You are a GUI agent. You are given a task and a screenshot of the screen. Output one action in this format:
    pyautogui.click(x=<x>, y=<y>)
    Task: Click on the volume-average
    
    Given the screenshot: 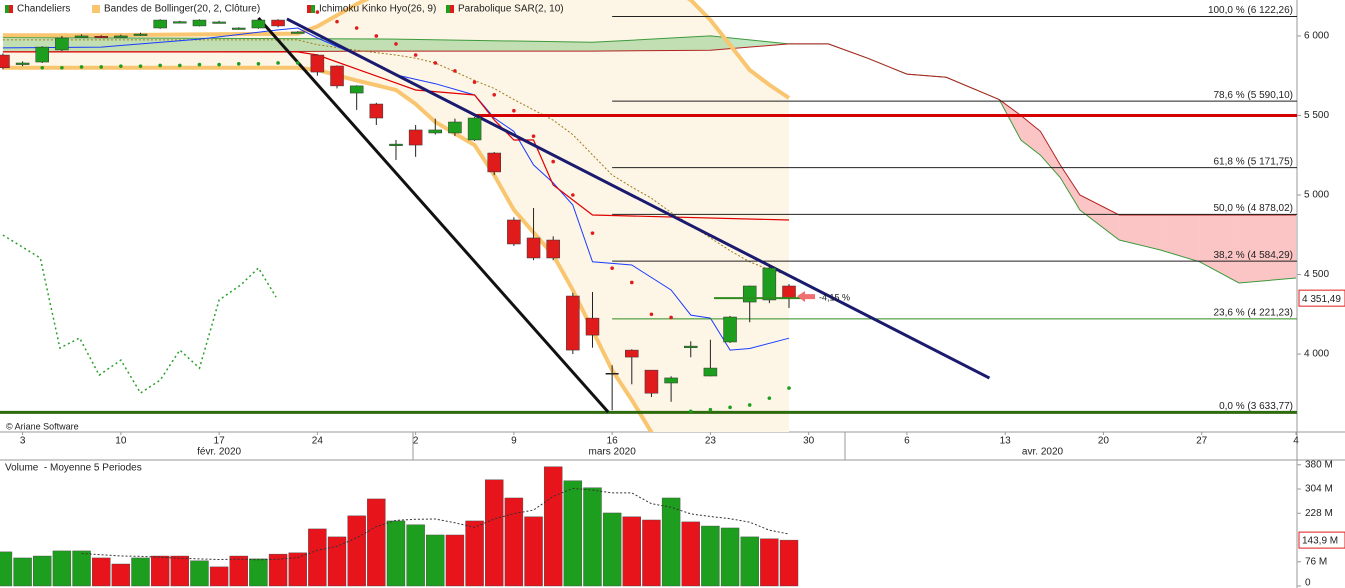 What is the action you would take?
    pyautogui.click(x=435, y=524)
    